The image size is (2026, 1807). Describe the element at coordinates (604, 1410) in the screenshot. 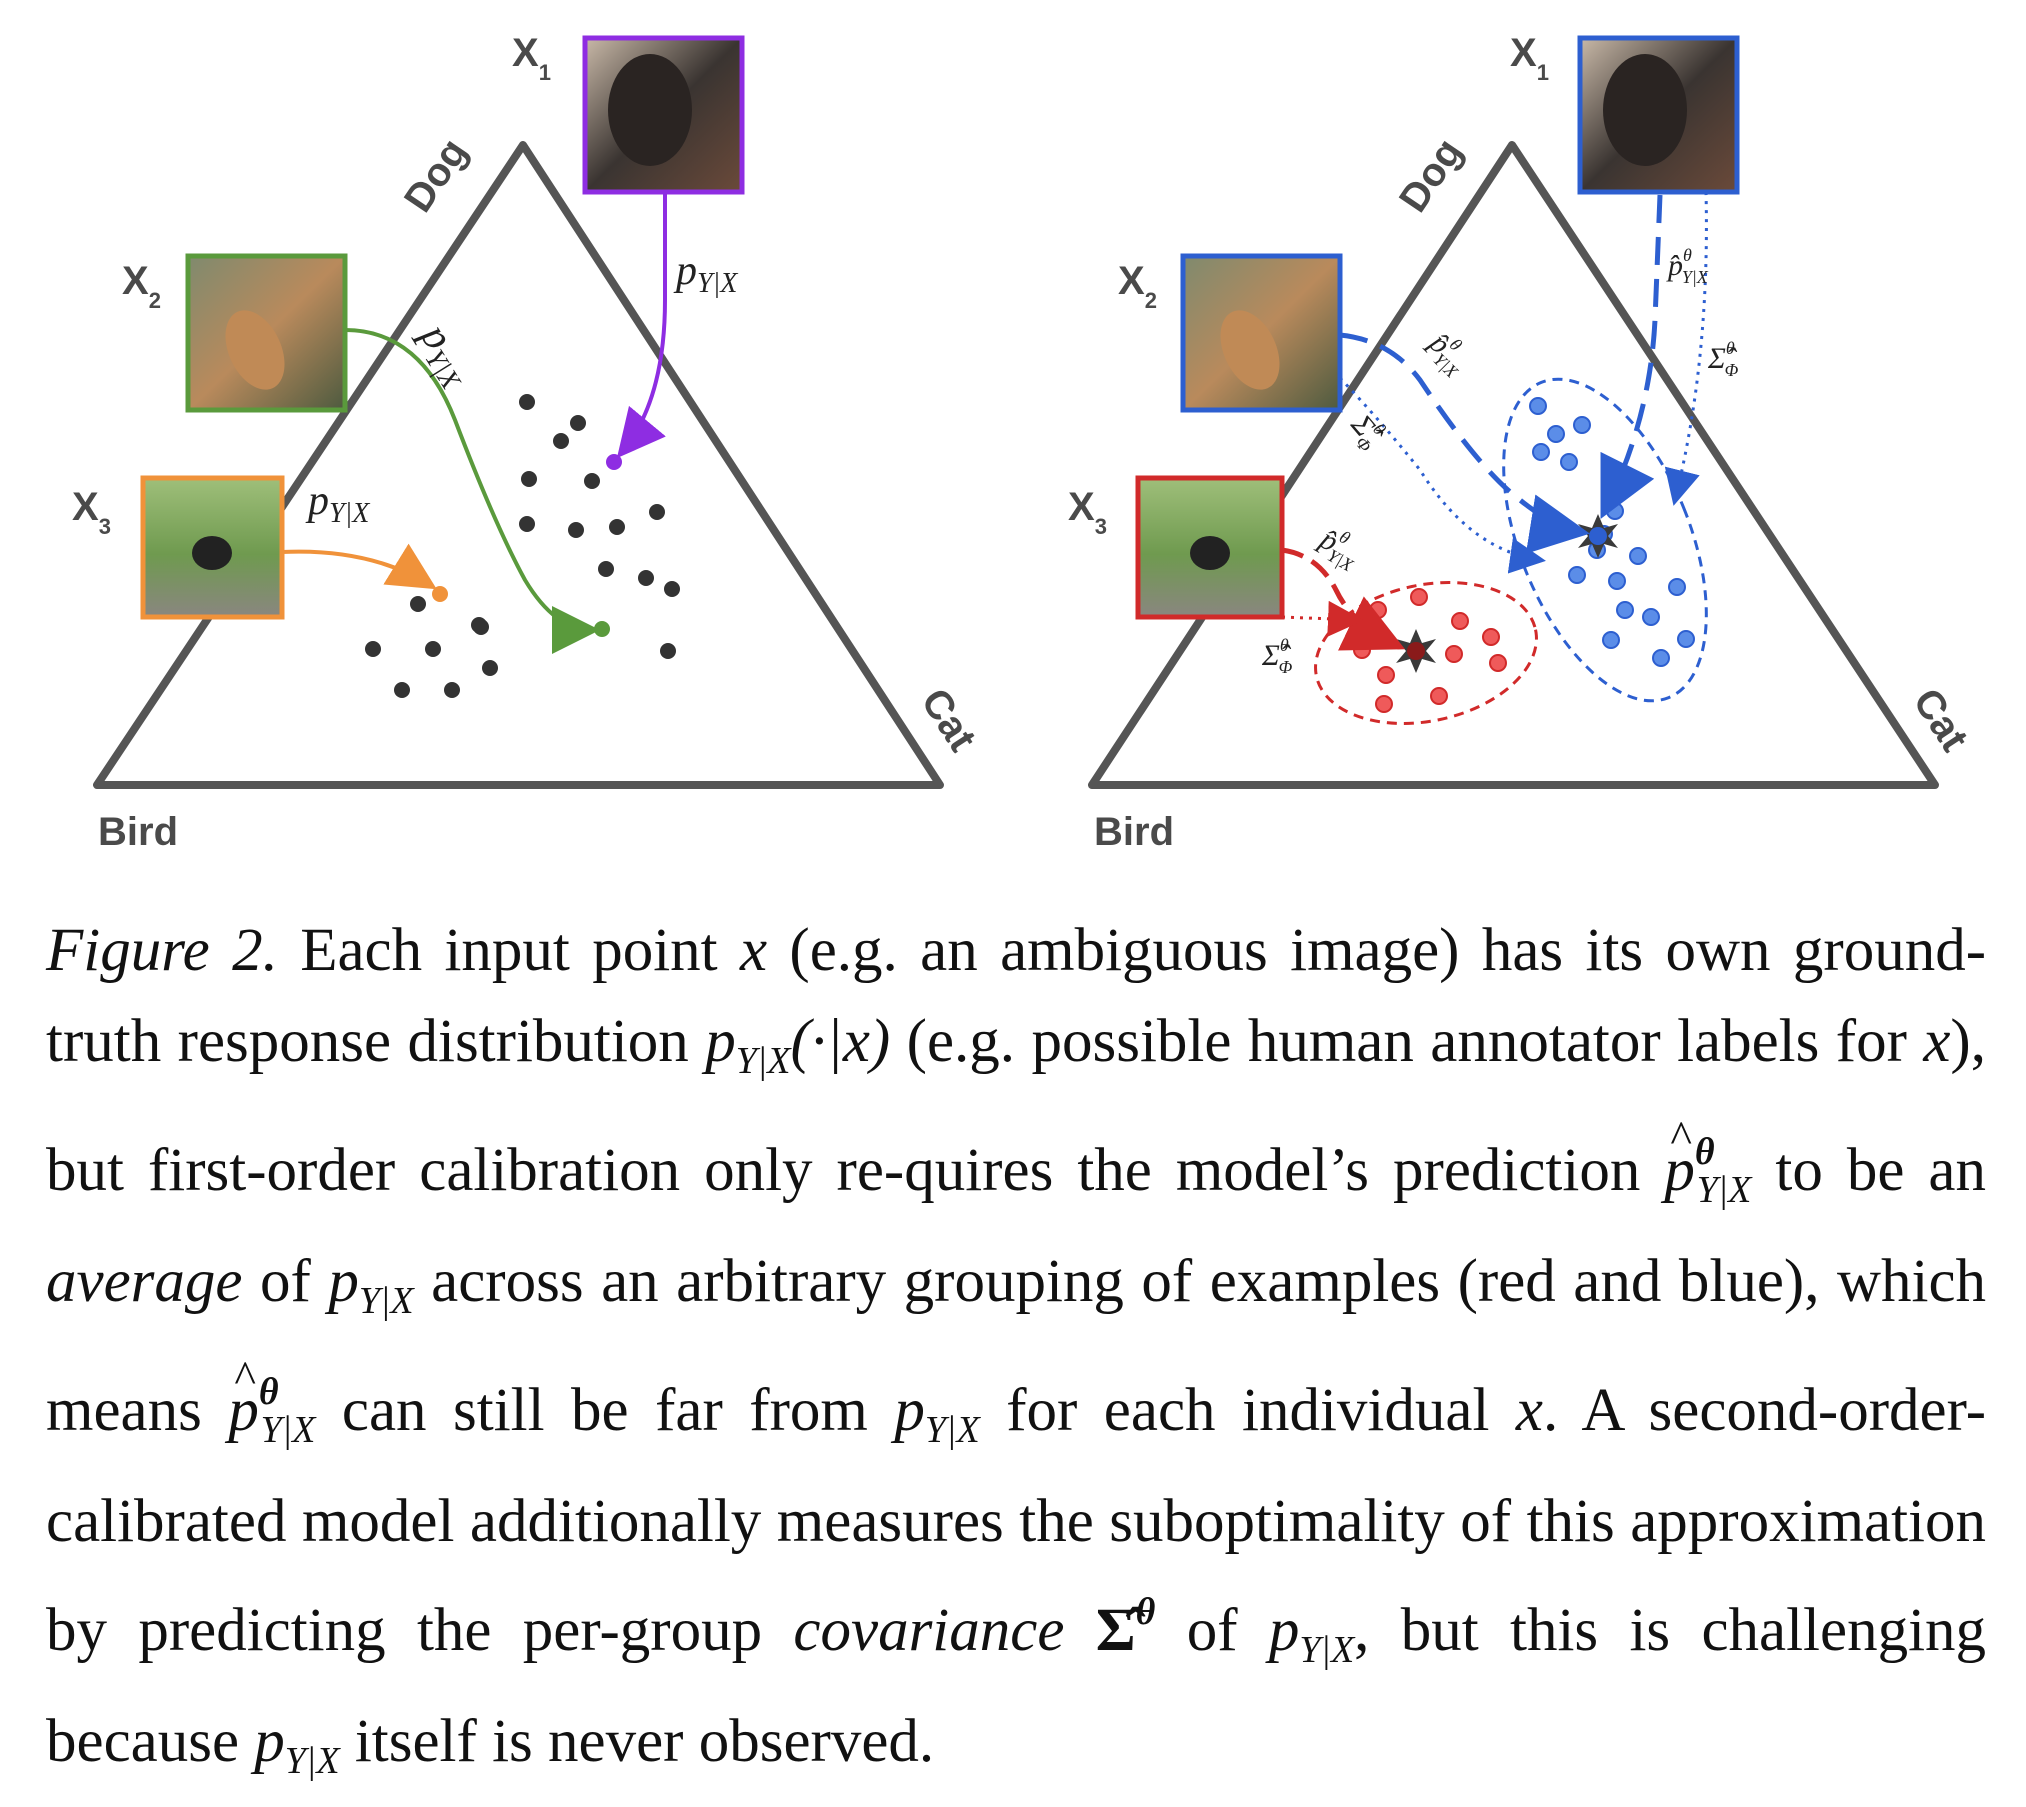

I see `caption-text-8: can still be far from` at that location.